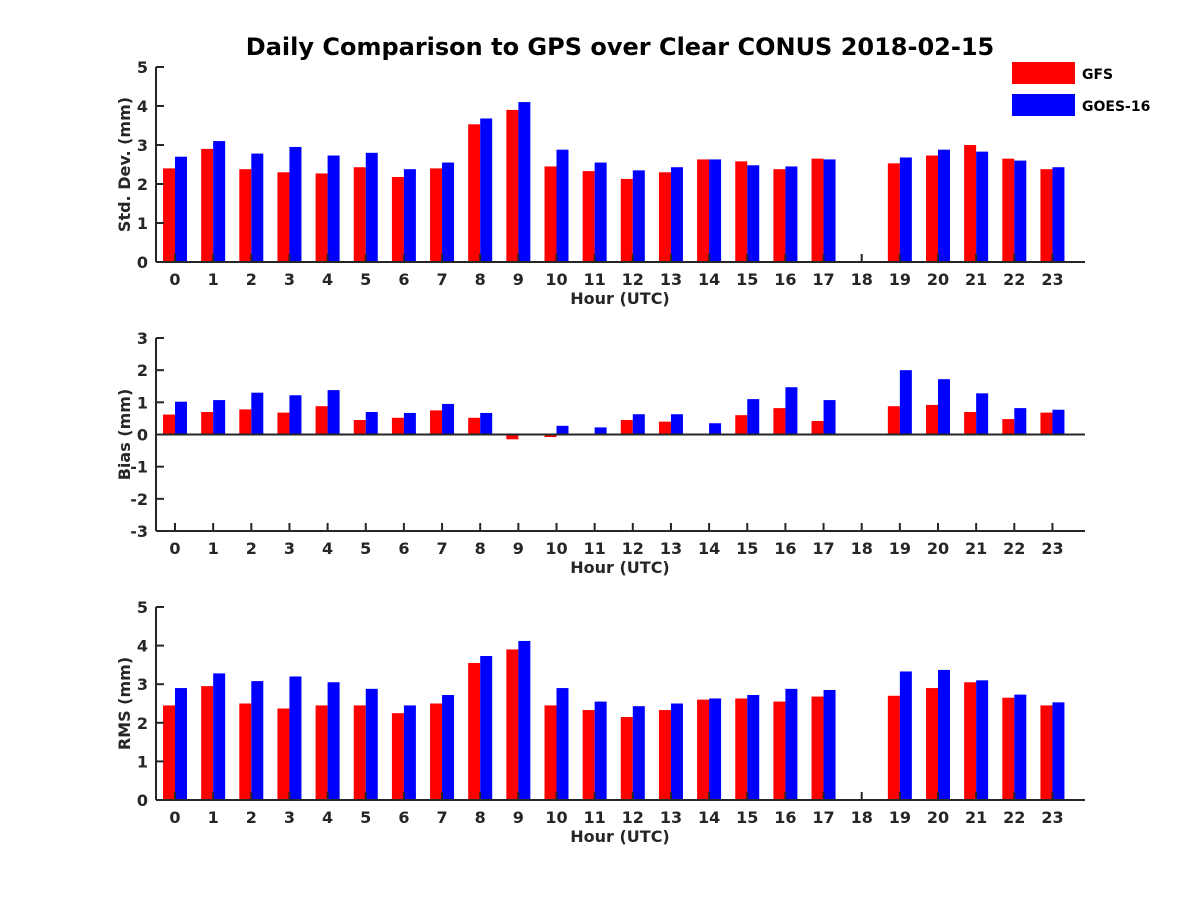  I want to click on y-tick-label: 5, so click(142, 607).